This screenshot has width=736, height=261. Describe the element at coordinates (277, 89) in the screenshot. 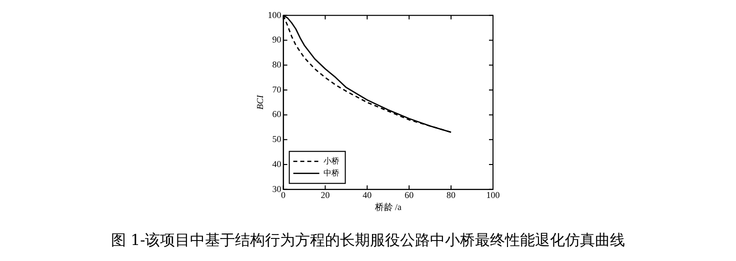

I see `y-tick-label: 70` at that location.